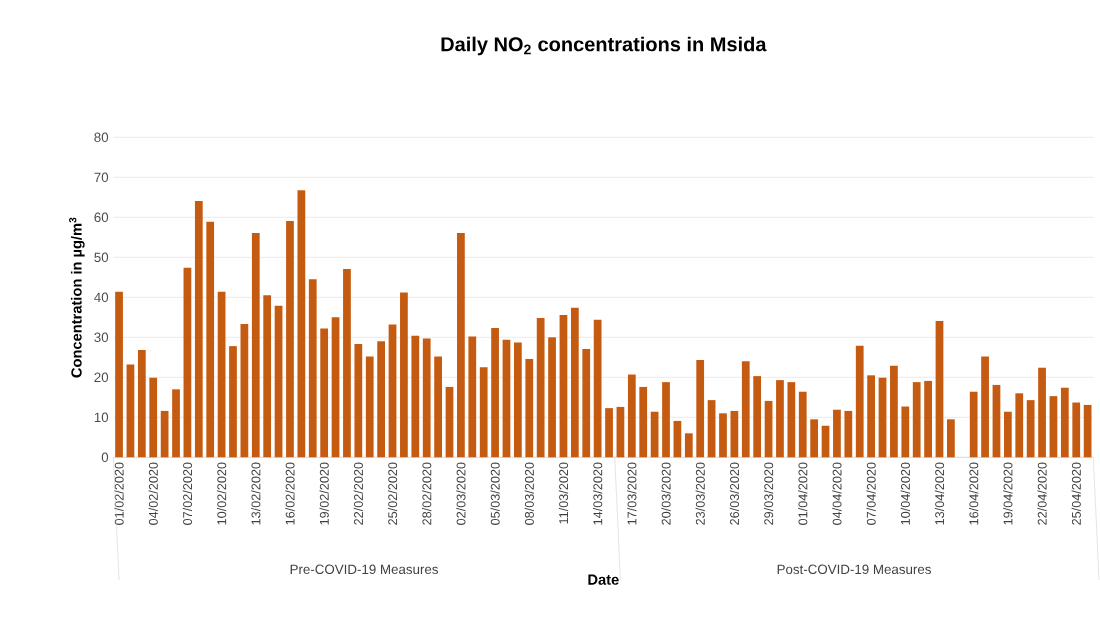  What do you see at coordinates (364, 569) in the screenshot?
I see `text: Pre-COVID-19 Measures` at bounding box center [364, 569].